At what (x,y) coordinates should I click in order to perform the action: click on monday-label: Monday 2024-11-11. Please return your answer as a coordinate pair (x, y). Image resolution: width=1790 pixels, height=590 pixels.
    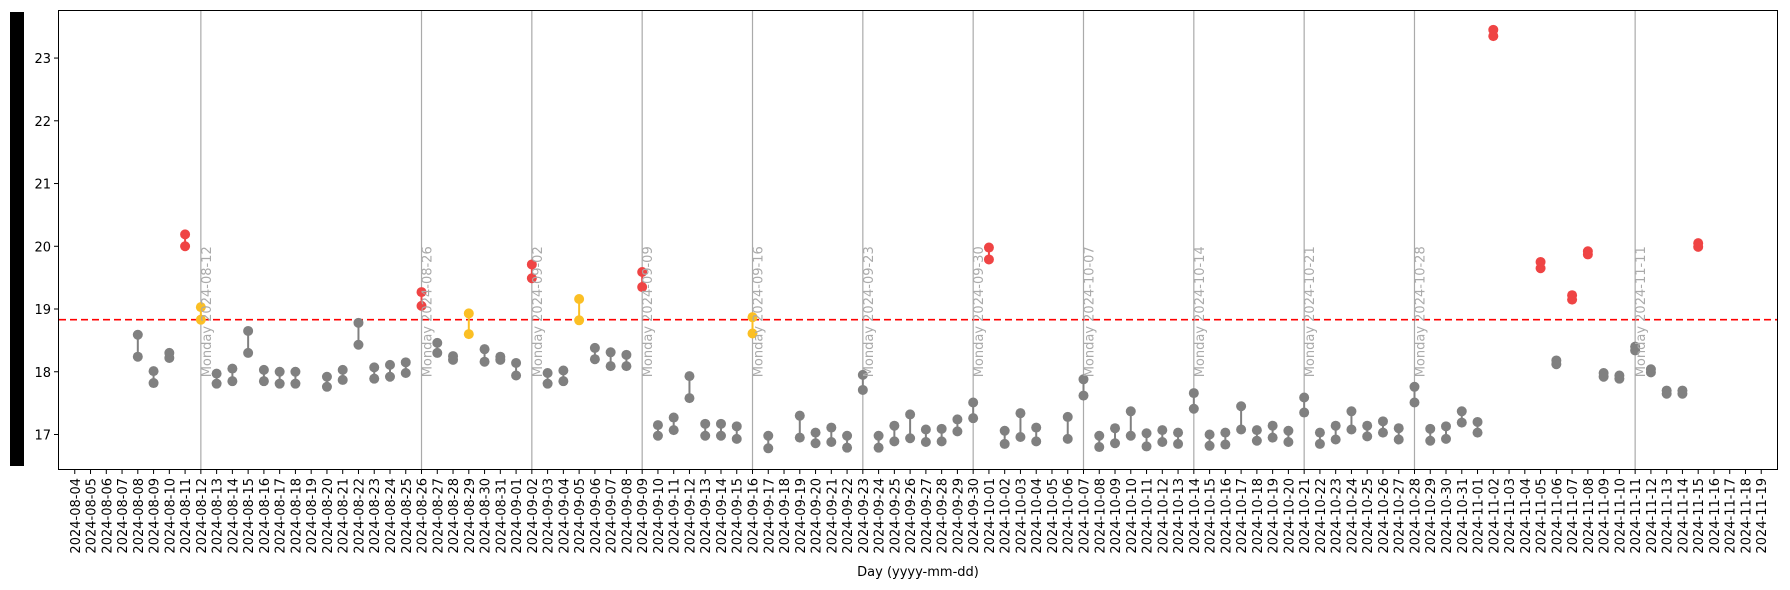
    Looking at the image, I should click on (1641, 311).